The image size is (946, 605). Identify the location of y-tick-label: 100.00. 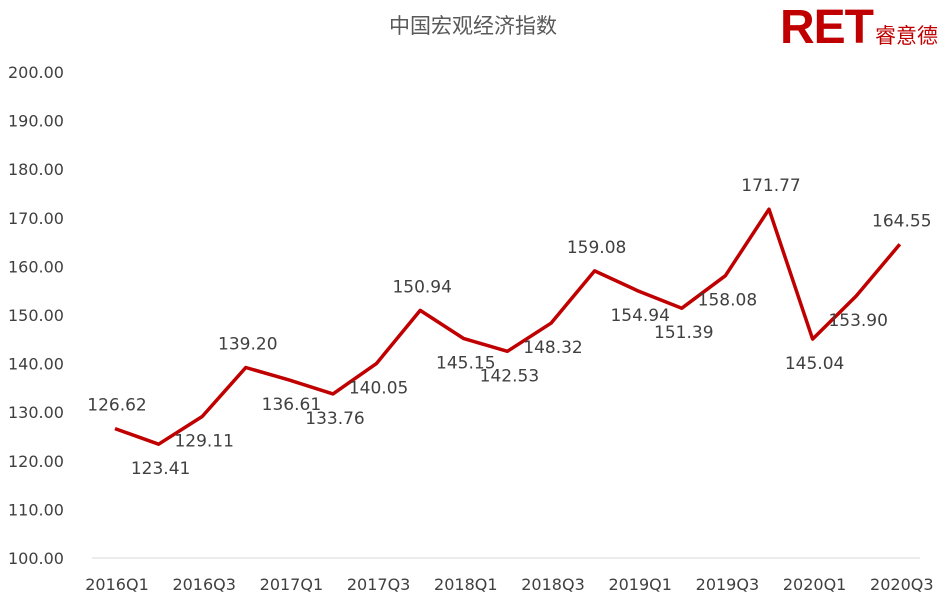
(36, 558).